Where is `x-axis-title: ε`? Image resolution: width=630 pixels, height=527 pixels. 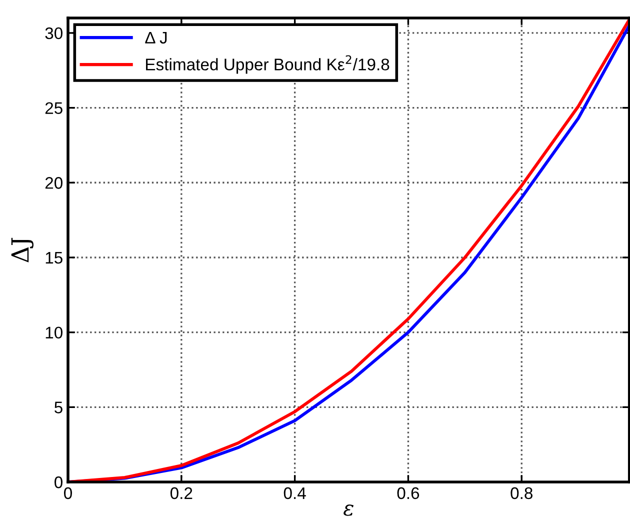
x-axis-title: ε is located at coordinates (349, 510).